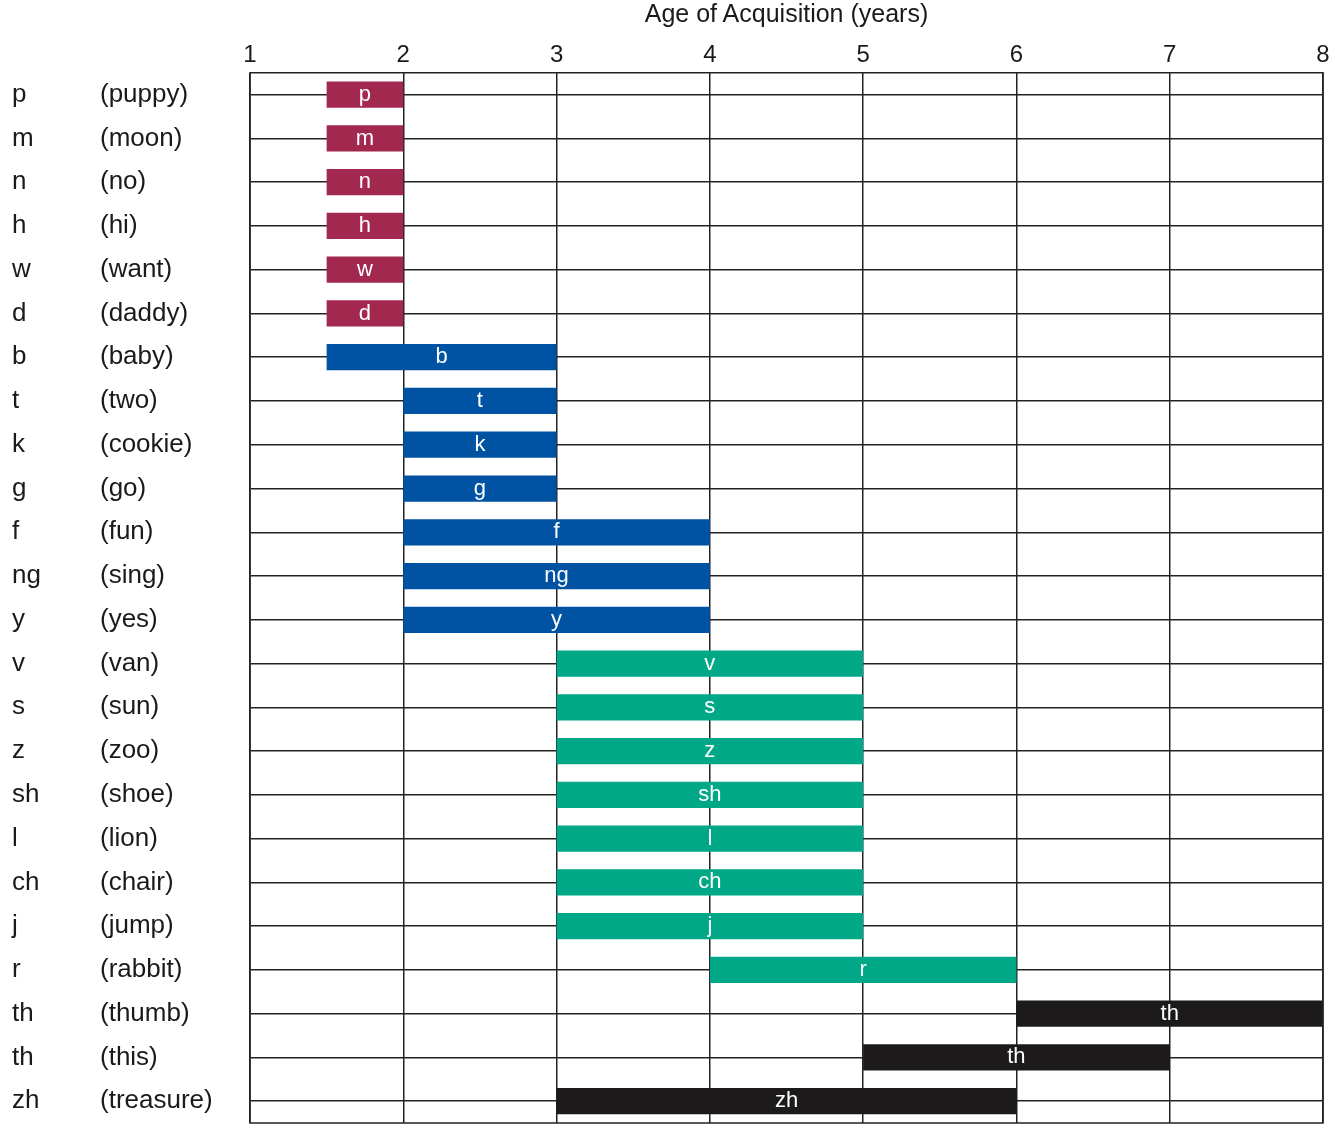 Image resolution: width=1335 pixels, height=1129 pixels. I want to click on data-label: z, so click(710, 750).